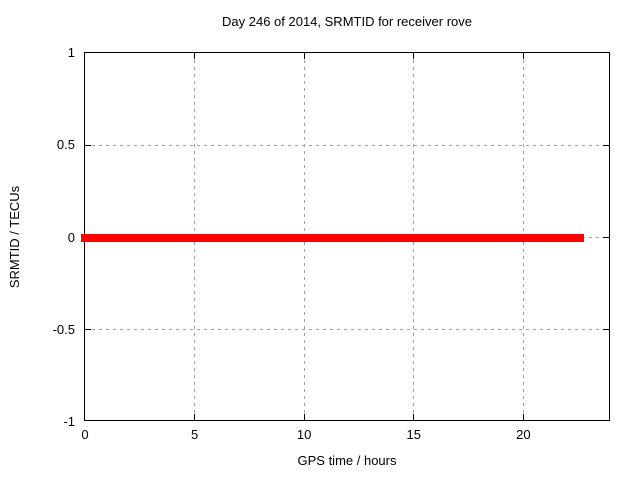 The width and height of the screenshot is (640, 480). What do you see at coordinates (85, 434) in the screenshot?
I see `x-tick-label: 0` at bounding box center [85, 434].